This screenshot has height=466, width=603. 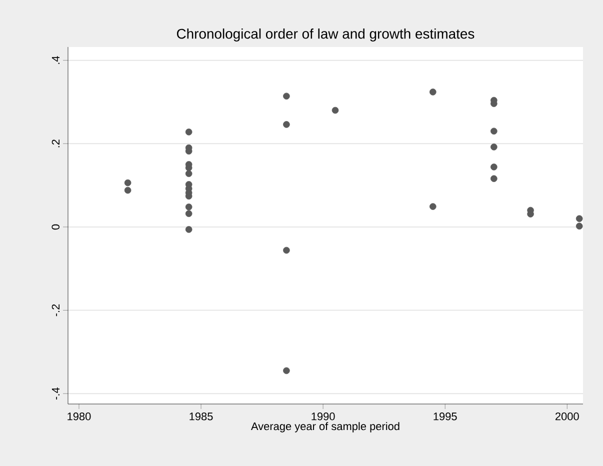 I want to click on x-tick-label: 1995, so click(x=445, y=416).